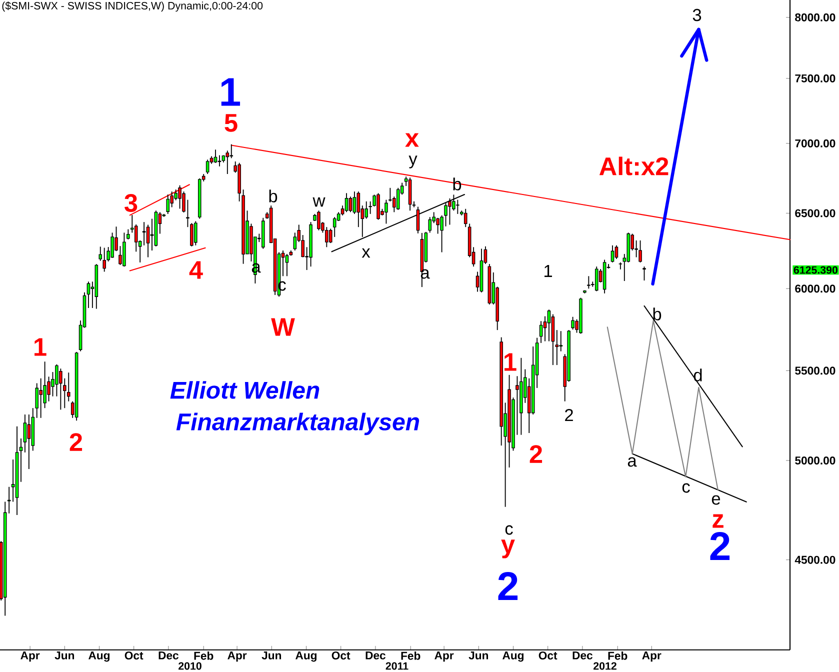 The width and height of the screenshot is (839, 672). What do you see at coordinates (319, 202) in the screenshot?
I see `annotation: w` at bounding box center [319, 202].